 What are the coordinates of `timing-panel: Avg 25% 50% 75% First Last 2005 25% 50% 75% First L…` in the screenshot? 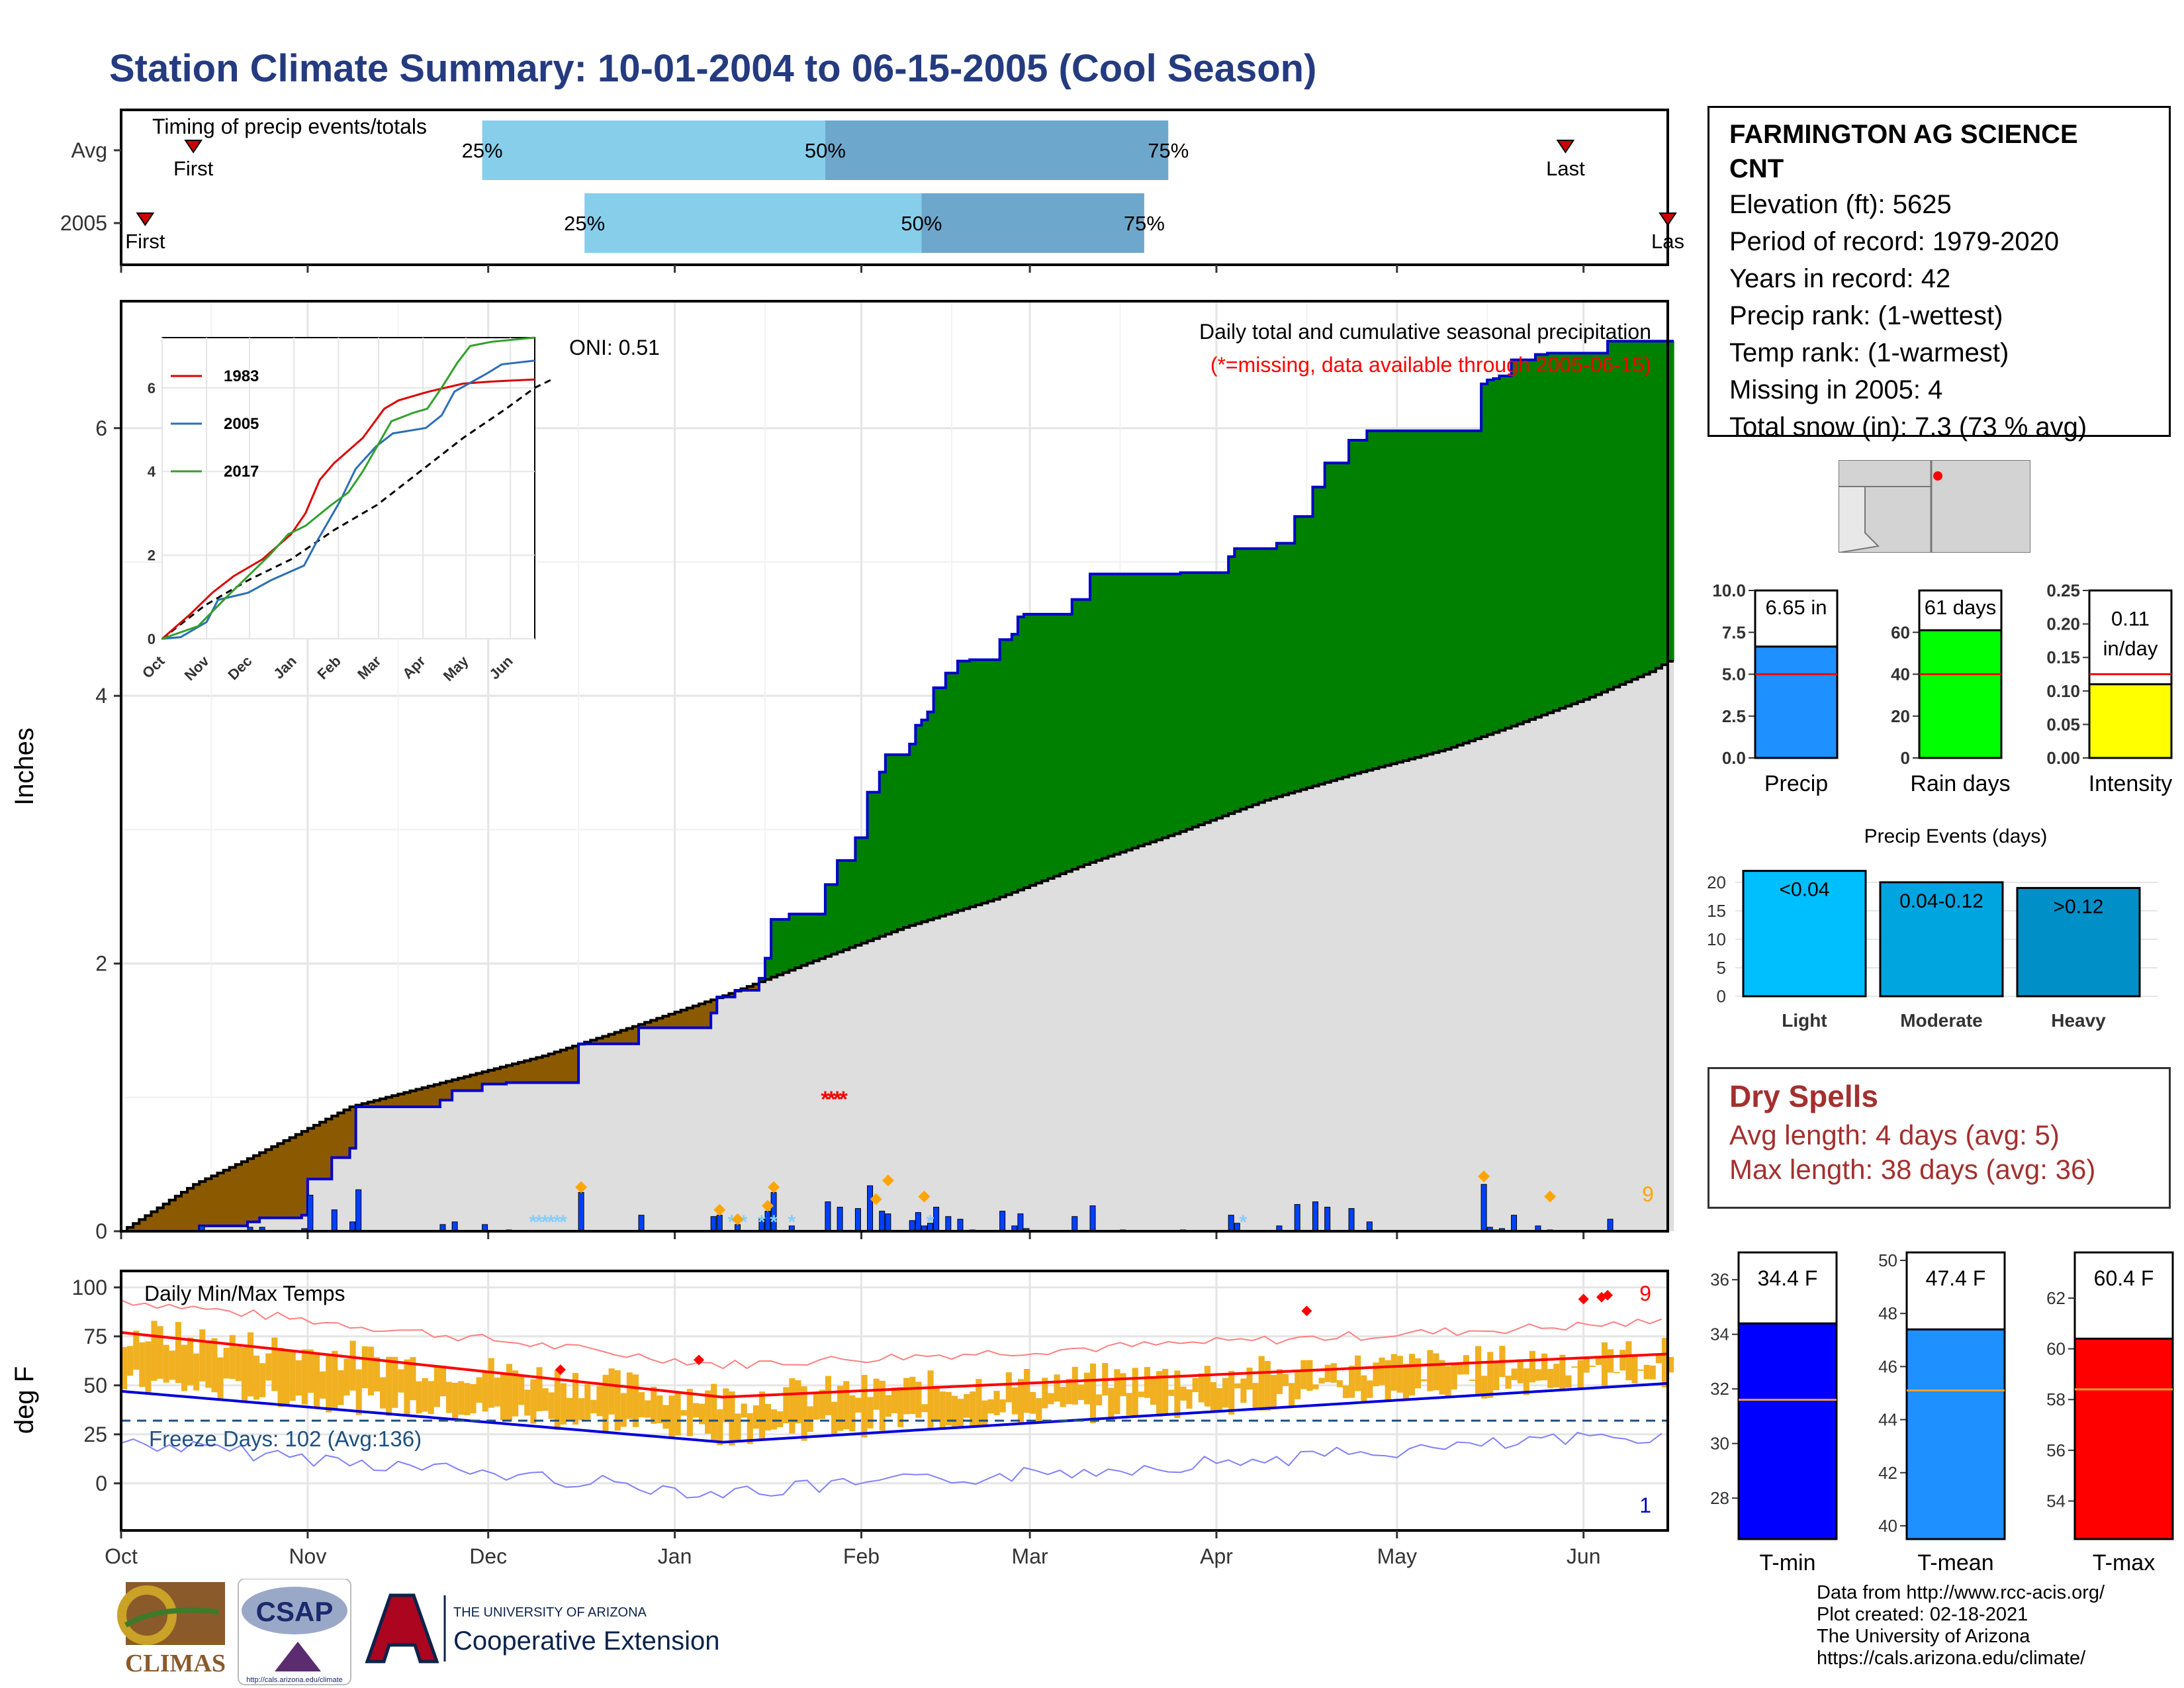 It's located at (872, 191).